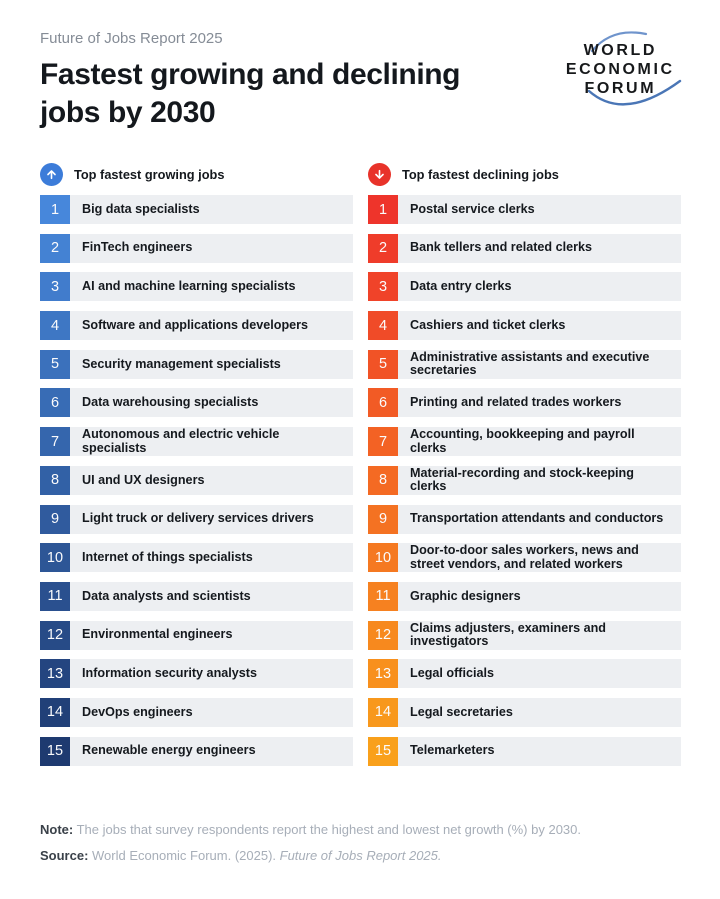  What do you see at coordinates (57, 829) in the screenshot?
I see `note-label: Note:` at bounding box center [57, 829].